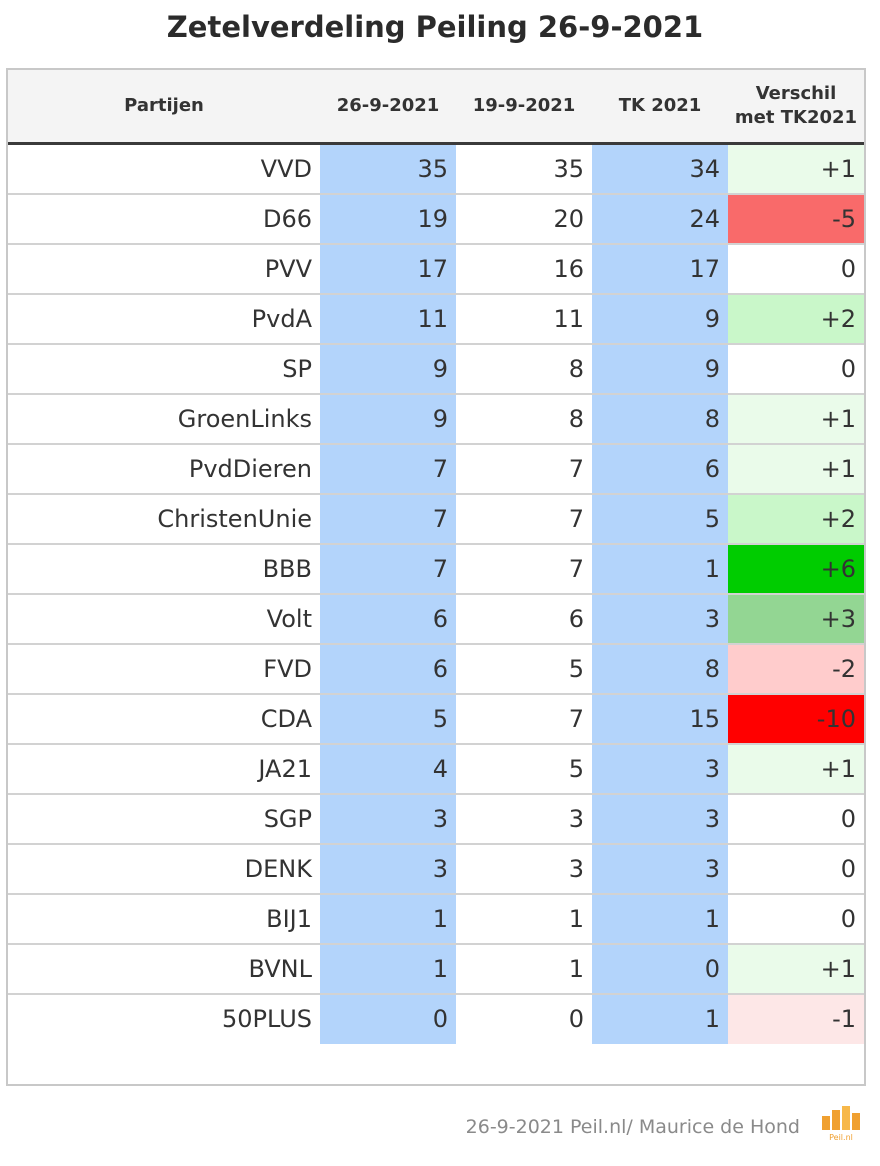 The image size is (880, 1166). I want to click on table-row: 50PLUS 0 0 1 -1, so click(436, 1018).